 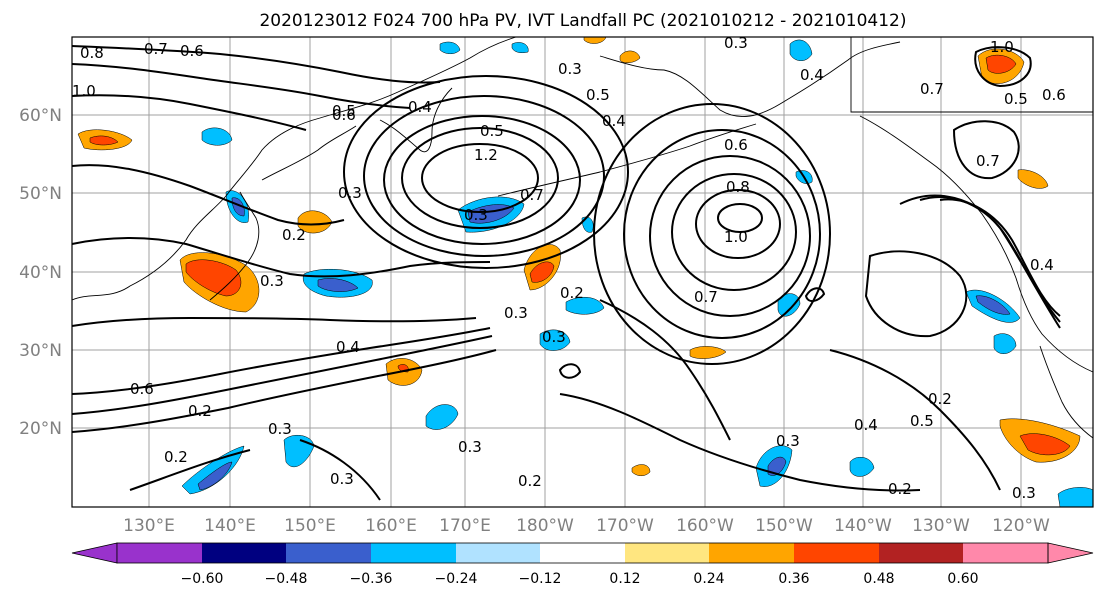 I want to click on lat-label: 60°N, so click(x=40, y=116).